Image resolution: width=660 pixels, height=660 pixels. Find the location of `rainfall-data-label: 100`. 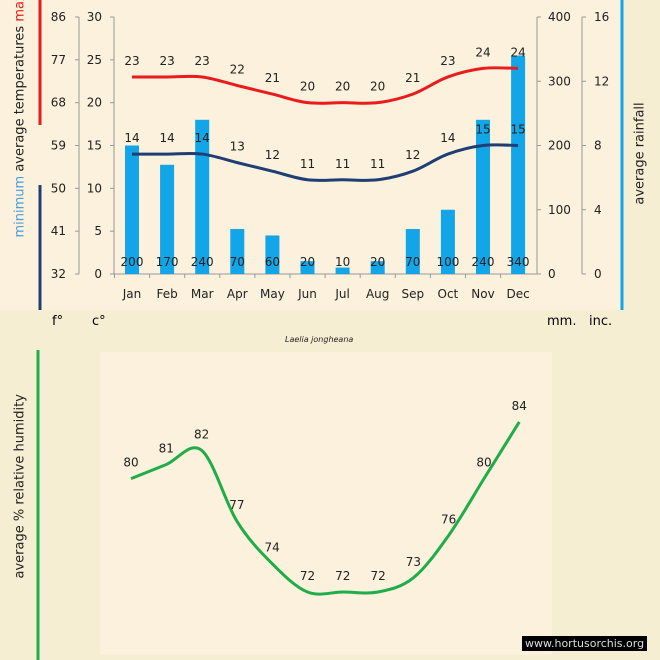

rainfall-data-label: 100 is located at coordinates (447, 262).